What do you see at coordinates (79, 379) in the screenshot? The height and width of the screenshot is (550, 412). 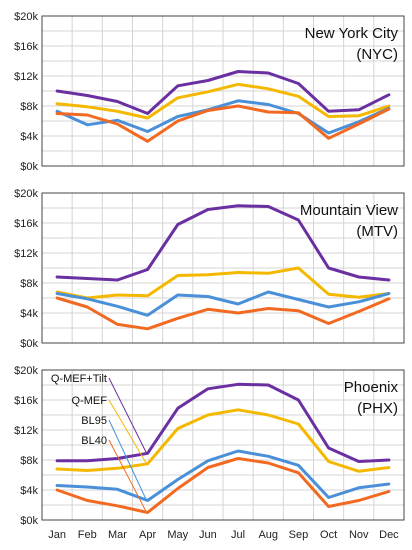 I see `legend-label: Q-MEF+Tilt` at bounding box center [79, 379].